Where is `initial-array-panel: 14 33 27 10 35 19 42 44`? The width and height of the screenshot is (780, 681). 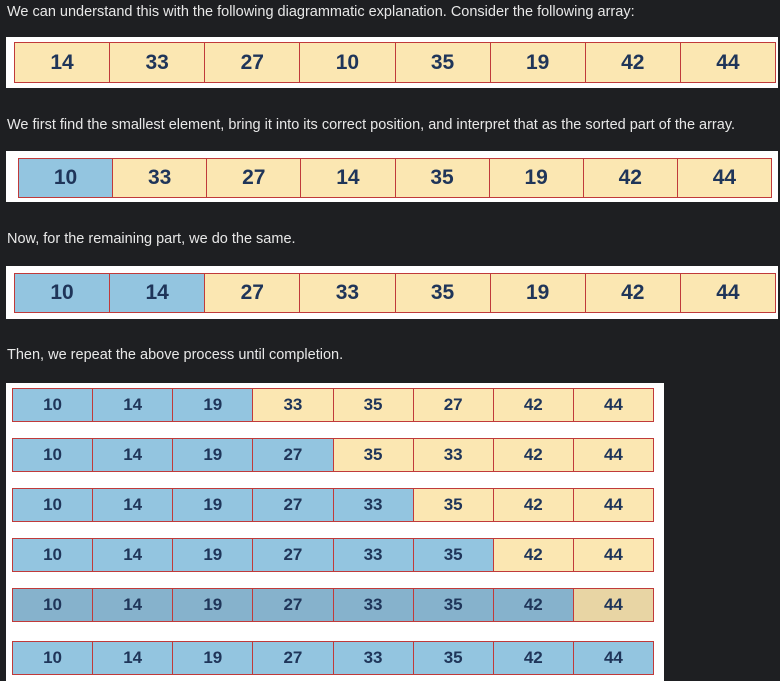
initial-array-panel: 14 33 27 10 35 19 42 44 is located at coordinates (392, 62).